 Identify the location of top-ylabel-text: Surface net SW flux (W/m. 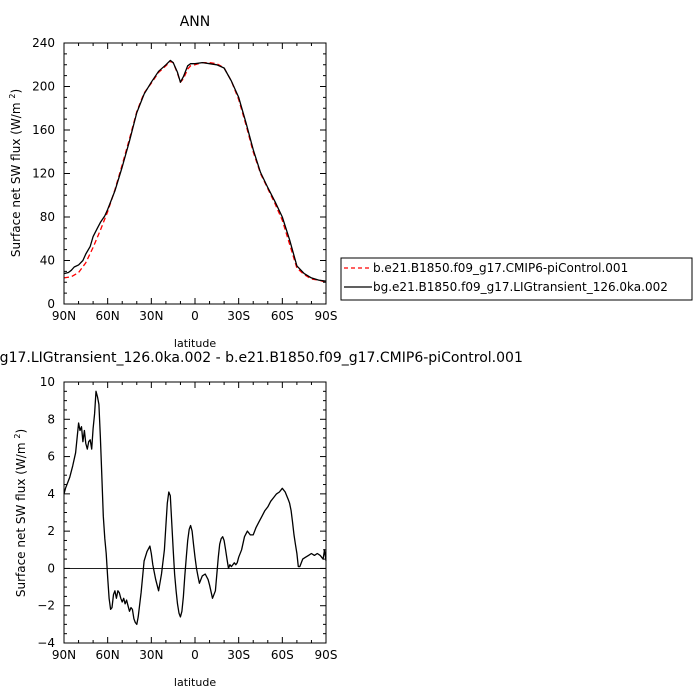
(16, 179).